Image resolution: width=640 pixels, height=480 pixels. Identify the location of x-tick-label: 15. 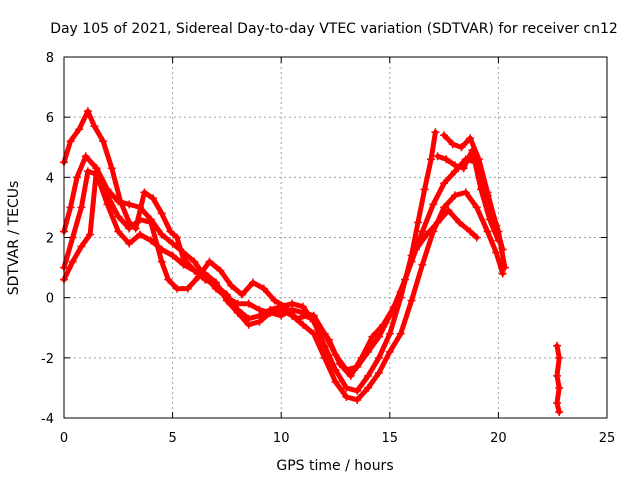
(390, 438).